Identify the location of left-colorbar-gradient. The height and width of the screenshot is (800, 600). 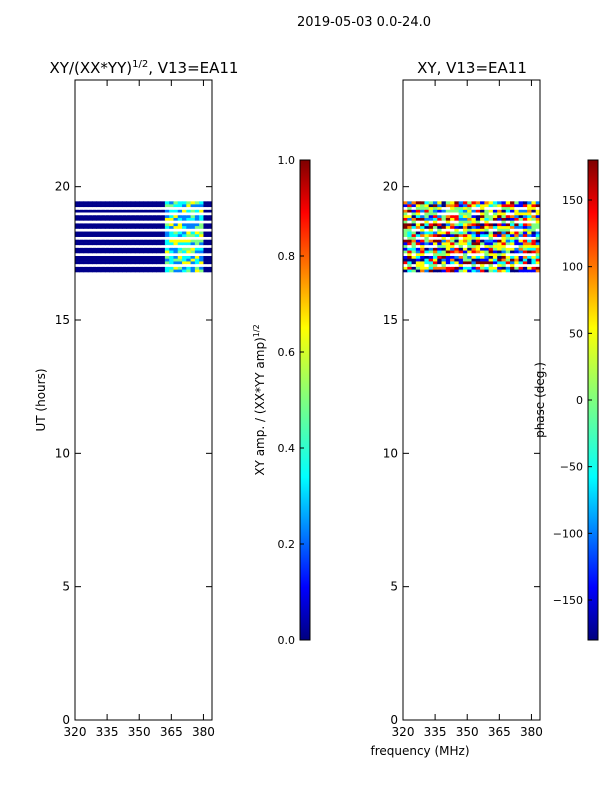
(305, 400).